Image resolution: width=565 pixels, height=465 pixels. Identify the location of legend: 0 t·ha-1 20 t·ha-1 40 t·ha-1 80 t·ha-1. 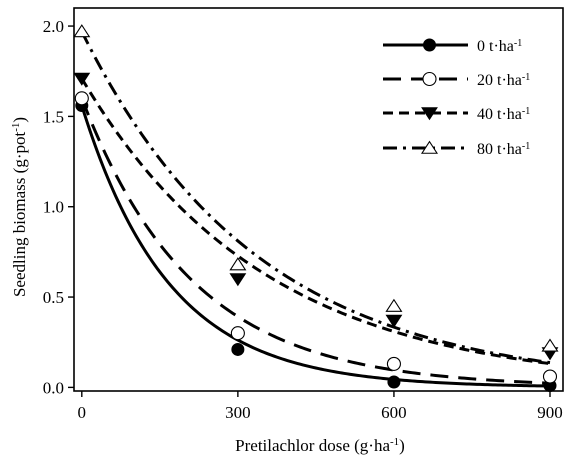
(456, 98).